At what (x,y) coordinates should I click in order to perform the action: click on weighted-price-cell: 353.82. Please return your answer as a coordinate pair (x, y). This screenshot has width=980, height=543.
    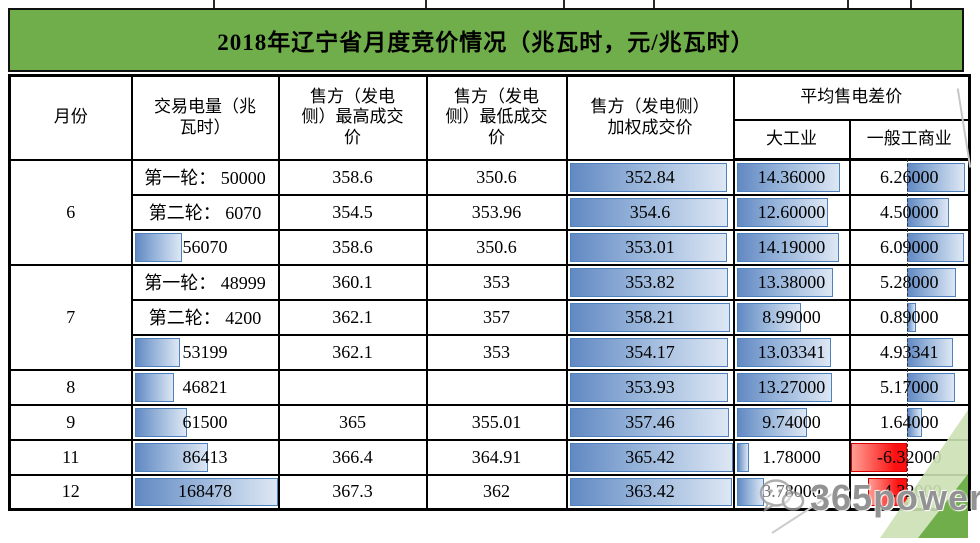
    Looking at the image, I should click on (650, 281).